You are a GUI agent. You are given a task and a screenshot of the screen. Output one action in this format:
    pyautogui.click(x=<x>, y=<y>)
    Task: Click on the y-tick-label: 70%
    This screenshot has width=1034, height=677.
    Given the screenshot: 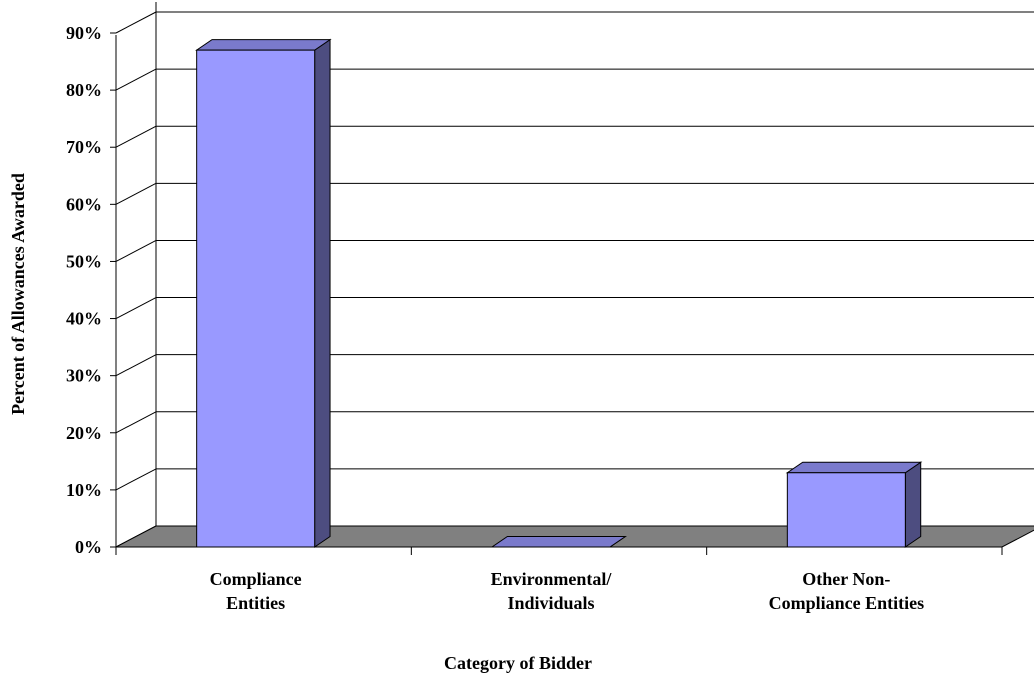 What is the action you would take?
    pyautogui.click(x=84, y=147)
    